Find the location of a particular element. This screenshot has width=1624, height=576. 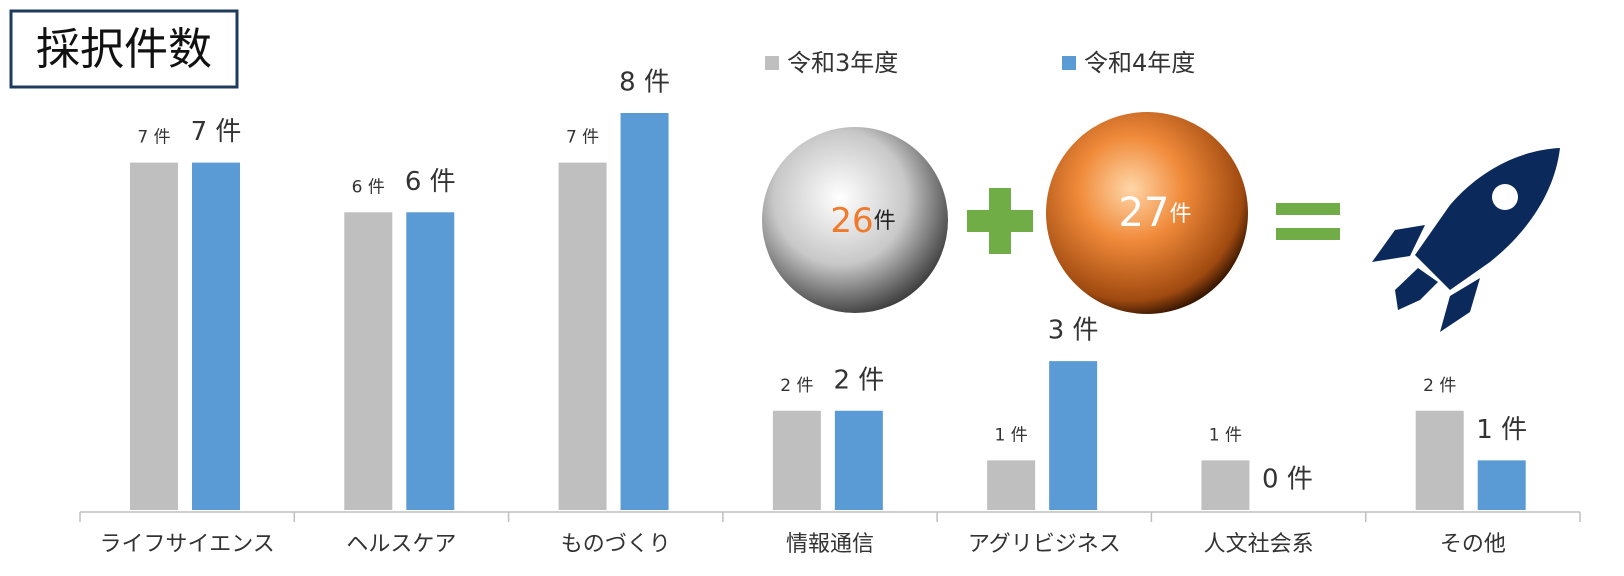

sphere-r3 is located at coordinates (855, 220).